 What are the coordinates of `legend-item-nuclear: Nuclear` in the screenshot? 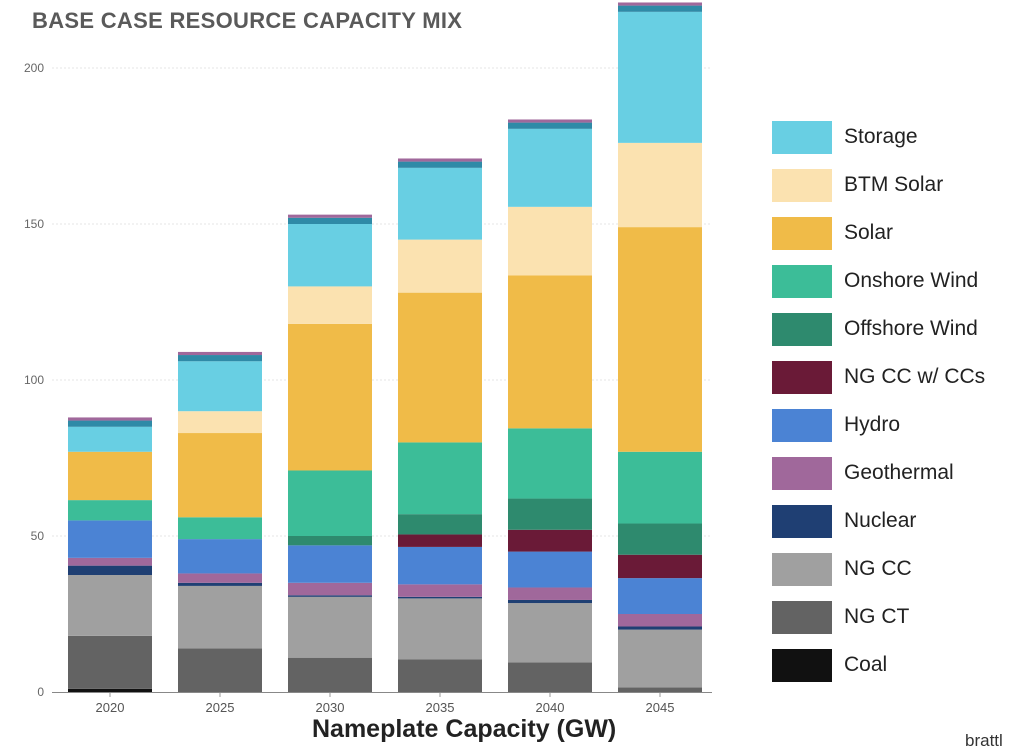 It's located at (897, 529).